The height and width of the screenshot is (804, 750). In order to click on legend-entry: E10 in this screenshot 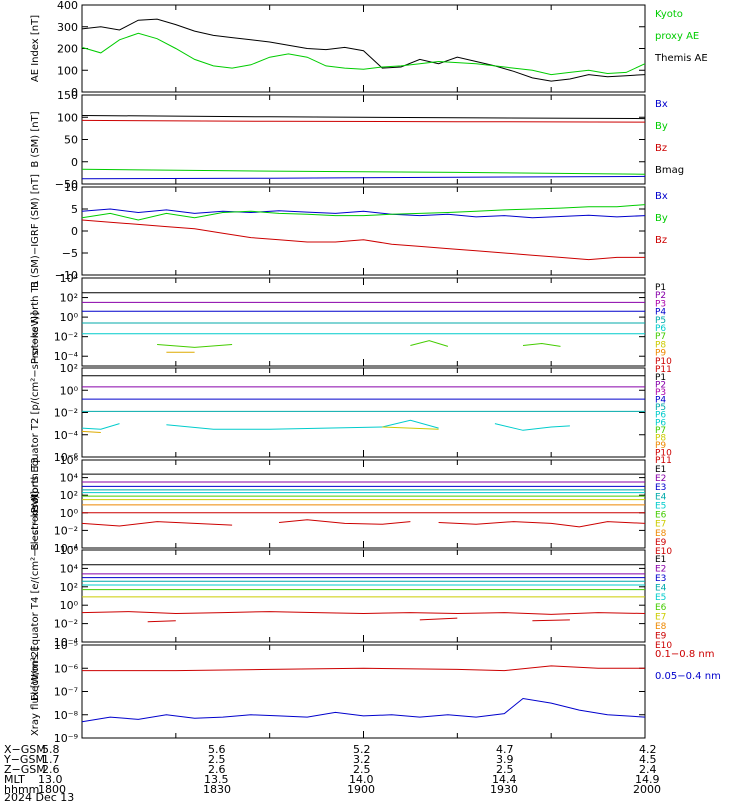, I will do `click(663, 646)`.